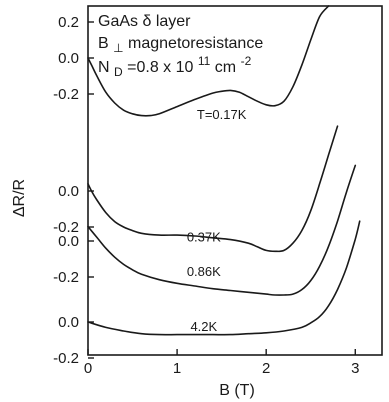  I want to click on x-tick-label: 3, so click(355, 368).